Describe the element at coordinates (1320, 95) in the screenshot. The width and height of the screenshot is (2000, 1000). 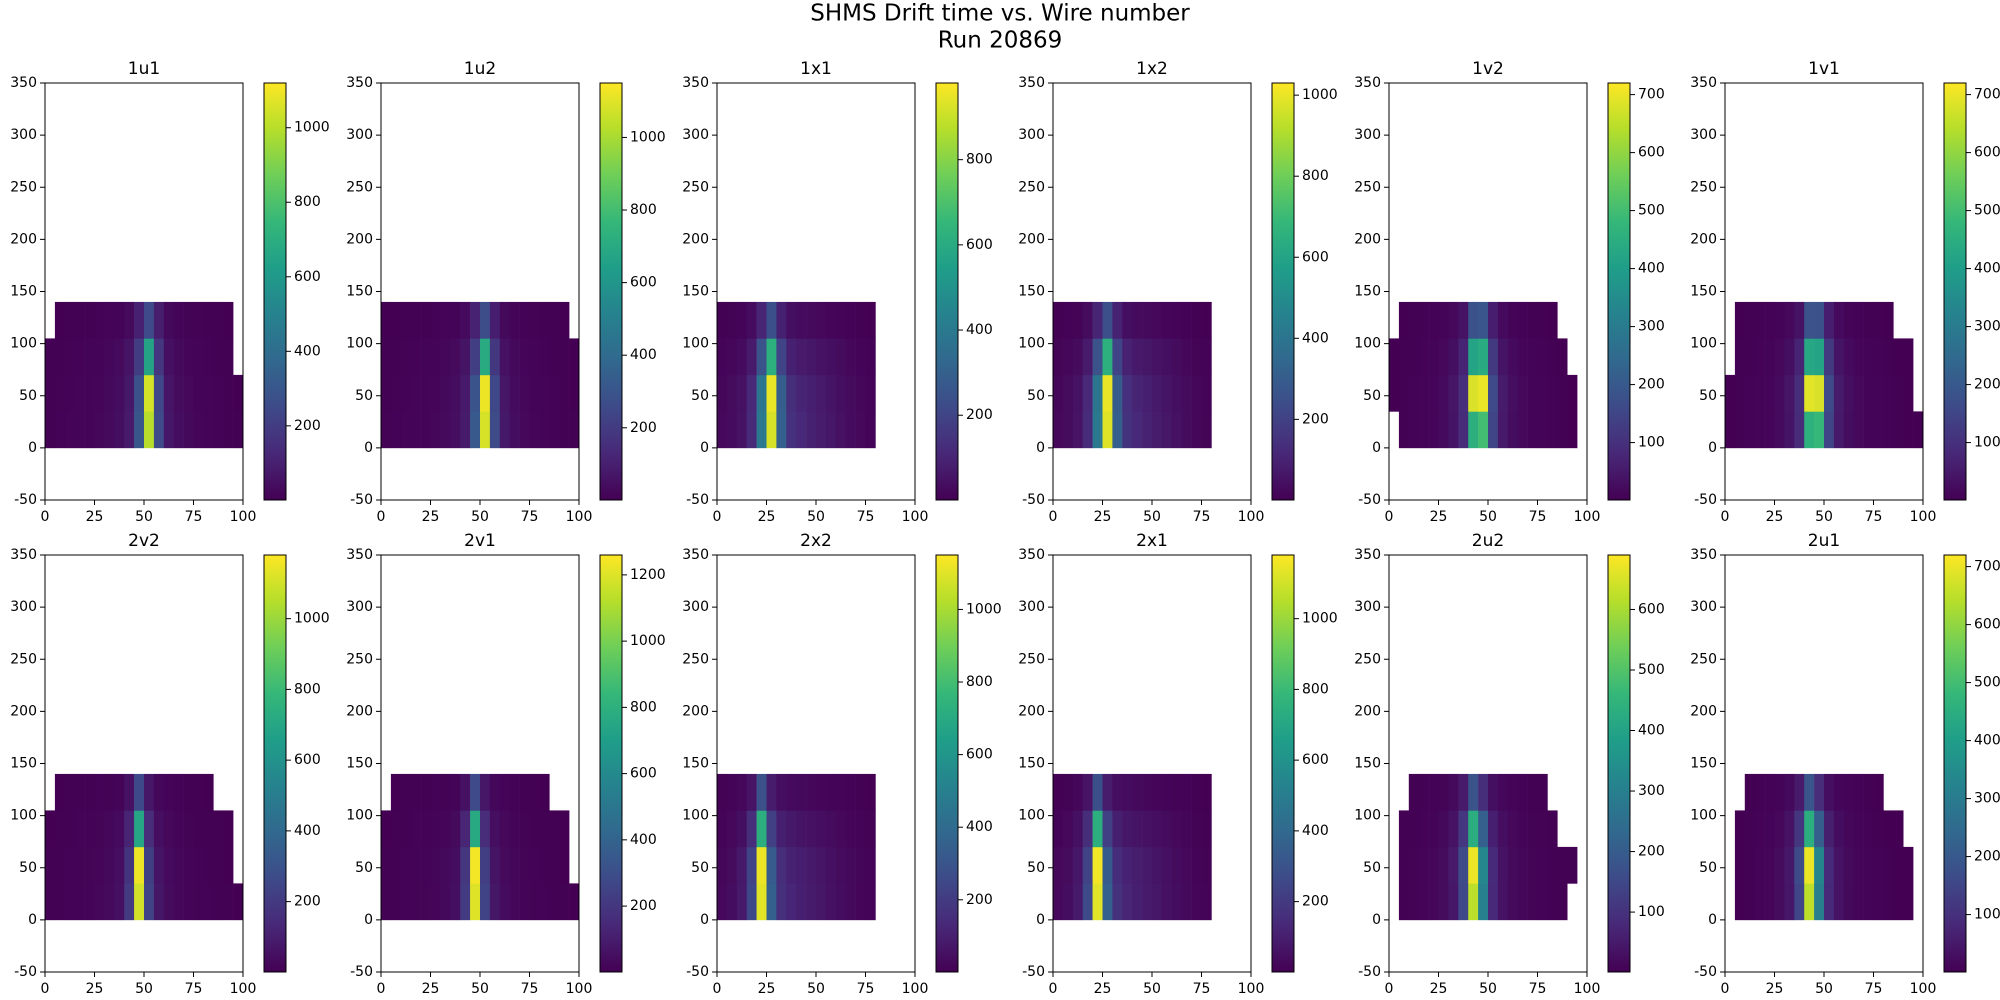
I see `colorbar-tick-label: 1000` at that location.